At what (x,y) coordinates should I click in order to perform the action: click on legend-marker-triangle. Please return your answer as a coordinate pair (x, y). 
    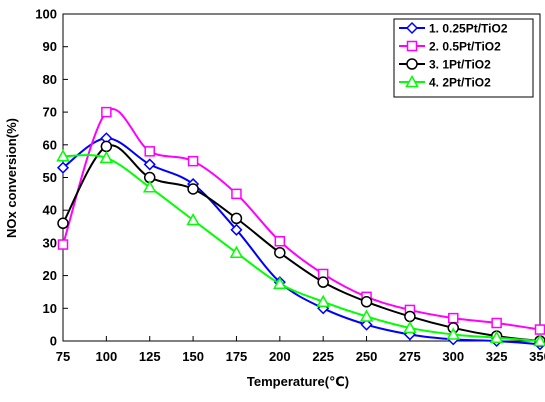
    Looking at the image, I should click on (412, 81).